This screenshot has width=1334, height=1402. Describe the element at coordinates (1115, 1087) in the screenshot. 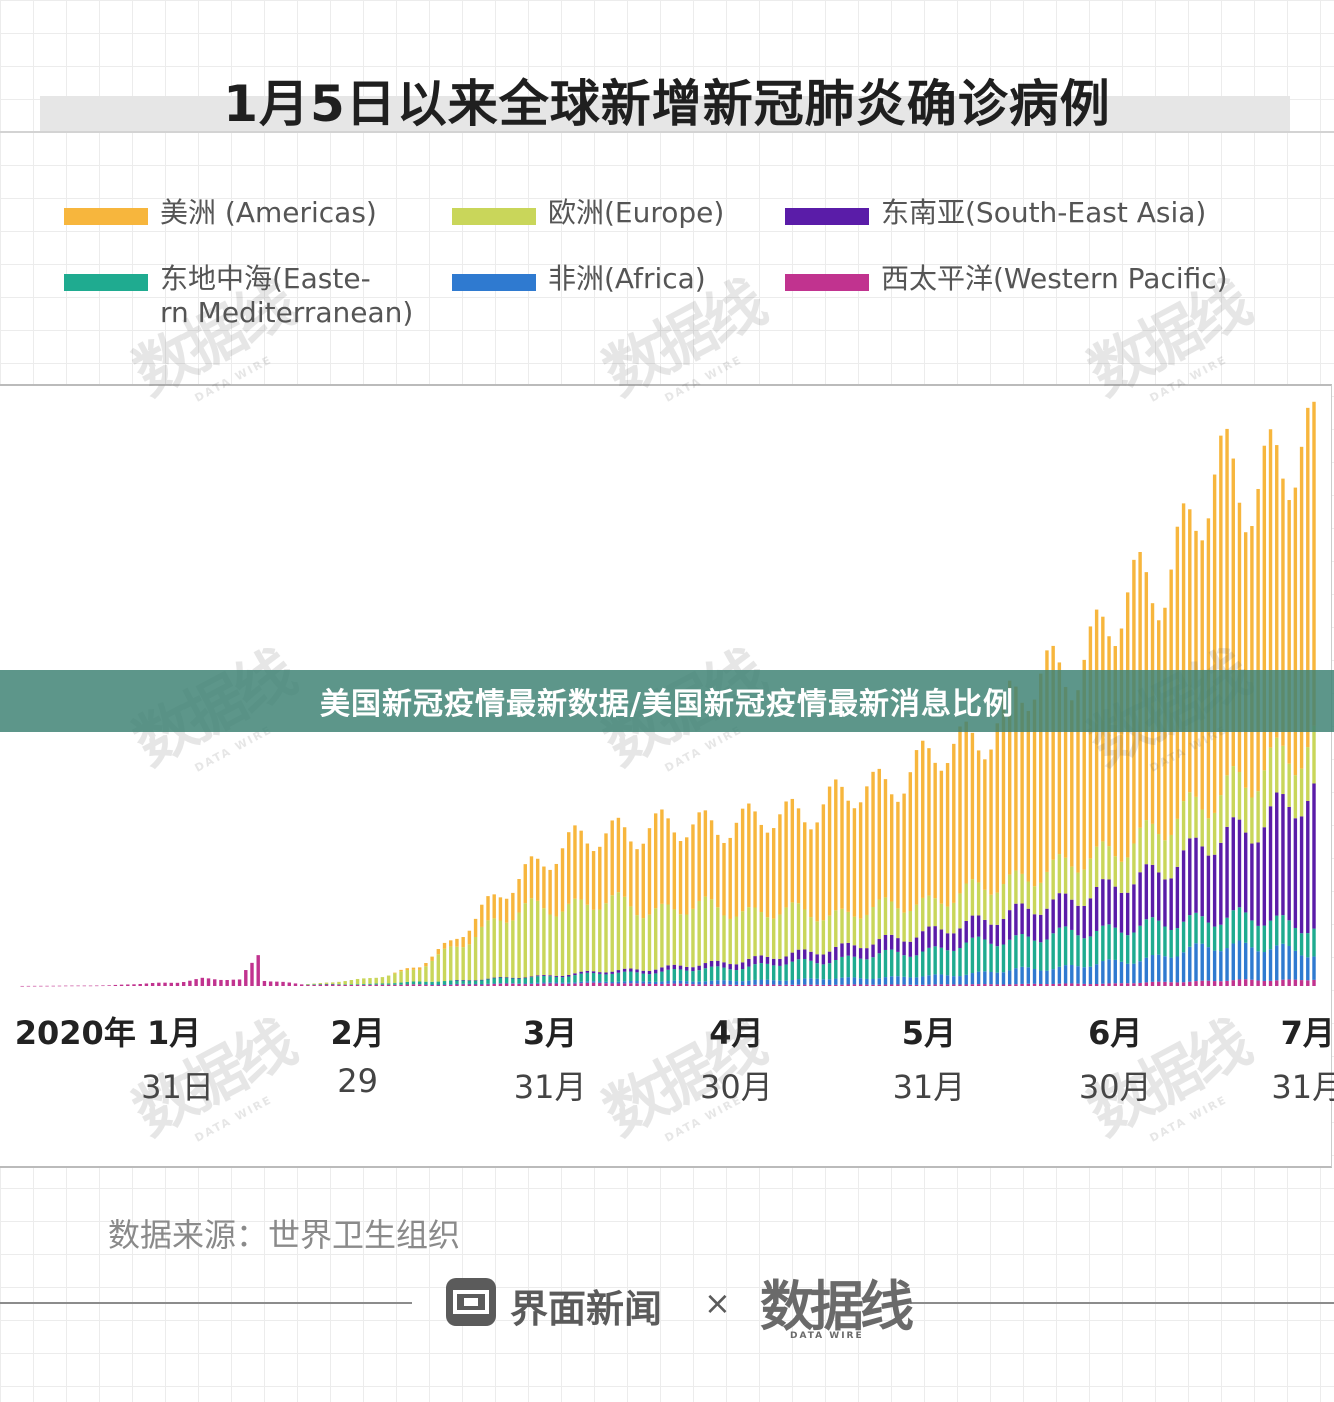

I see `x-tick-day-label: 30月` at that location.